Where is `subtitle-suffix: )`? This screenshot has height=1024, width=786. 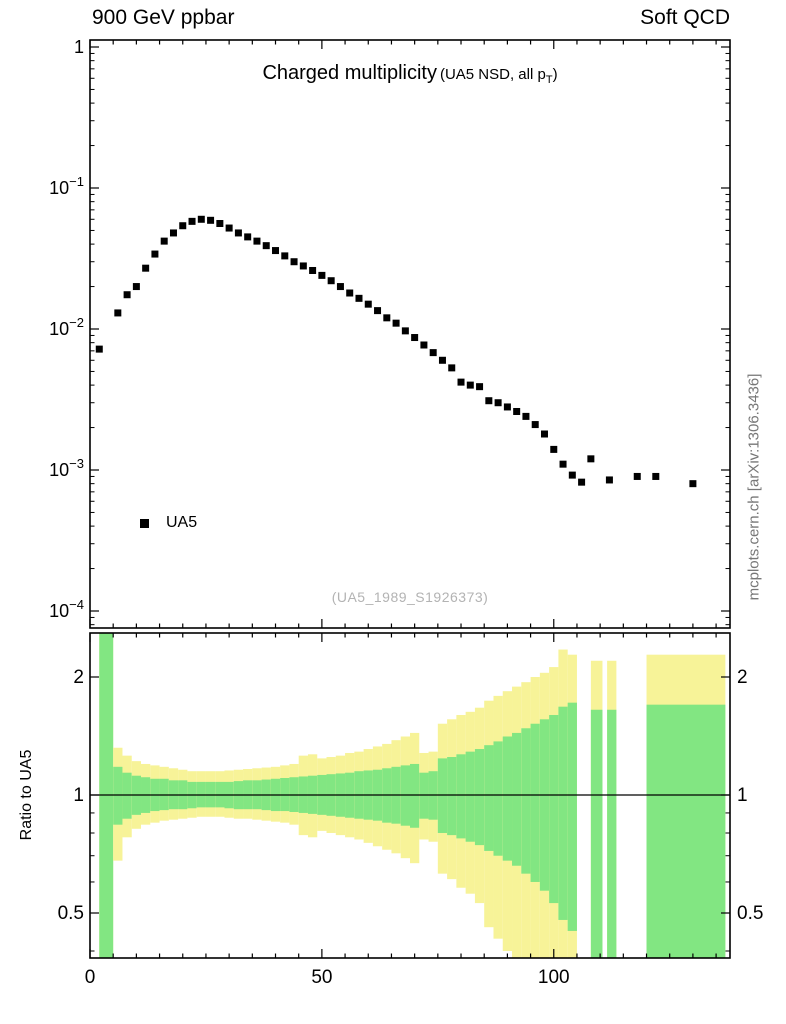 subtitle-suffix: ) is located at coordinates (555, 74).